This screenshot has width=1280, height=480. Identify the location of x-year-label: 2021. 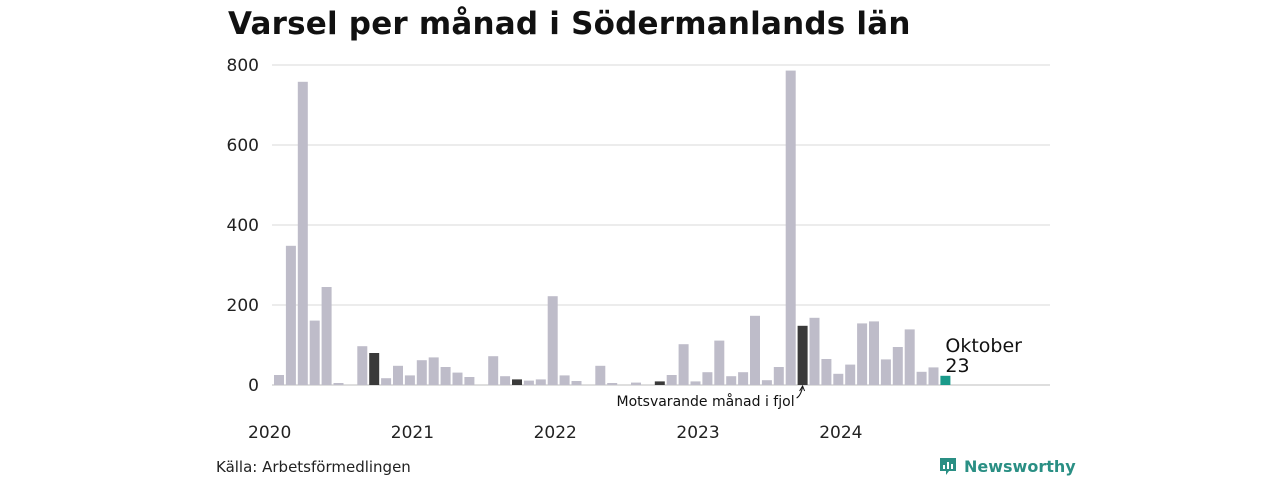
(412, 433).